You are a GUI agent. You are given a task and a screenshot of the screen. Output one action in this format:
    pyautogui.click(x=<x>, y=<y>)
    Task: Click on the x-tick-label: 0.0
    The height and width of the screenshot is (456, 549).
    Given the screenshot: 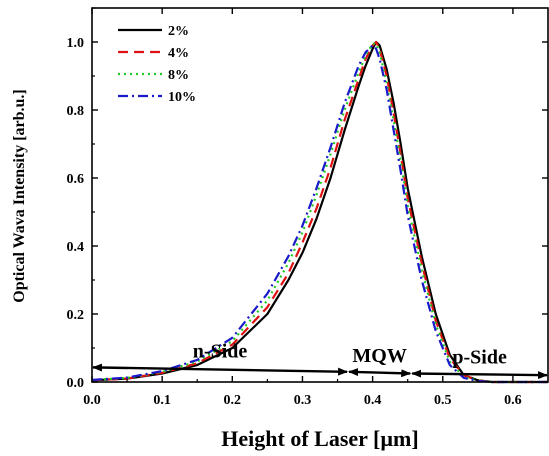 What is the action you would take?
    pyautogui.click(x=92, y=400)
    